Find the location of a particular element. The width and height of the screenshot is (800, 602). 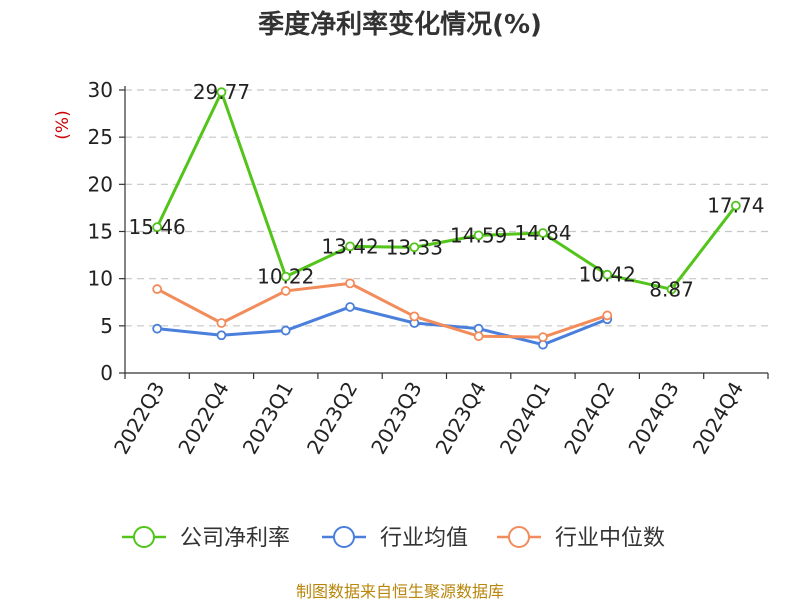

data-label: 14.59 is located at coordinates (478, 235).